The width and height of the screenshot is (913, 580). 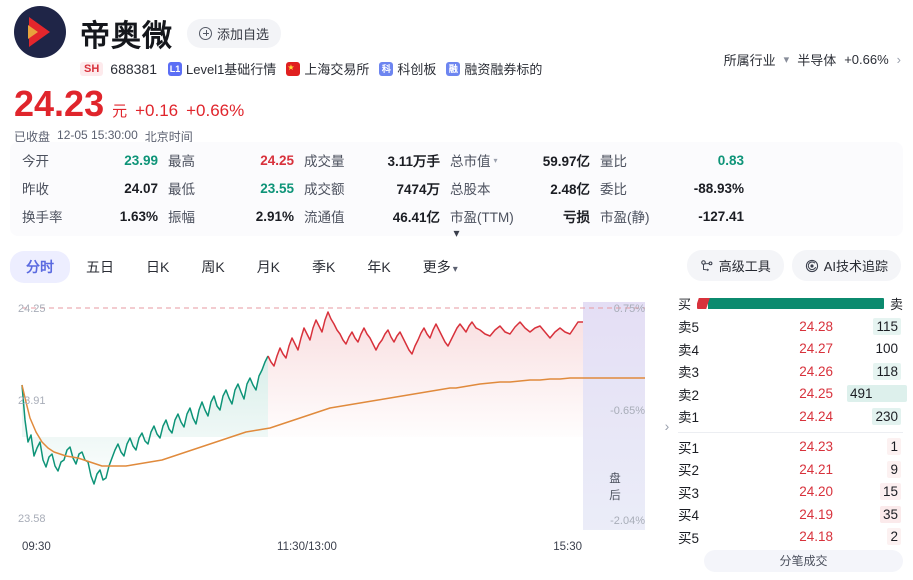 I want to click on stat-value: 23.99, so click(x=141, y=160).